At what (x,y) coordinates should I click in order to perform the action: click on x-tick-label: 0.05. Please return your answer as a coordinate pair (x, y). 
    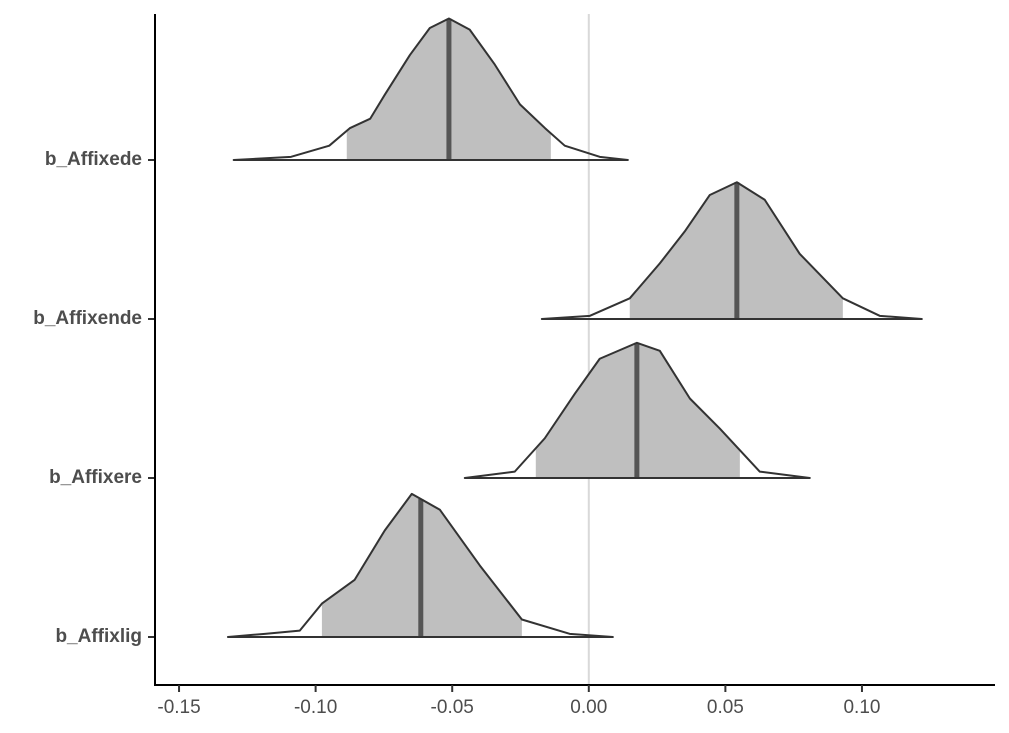
    Looking at the image, I should click on (725, 707).